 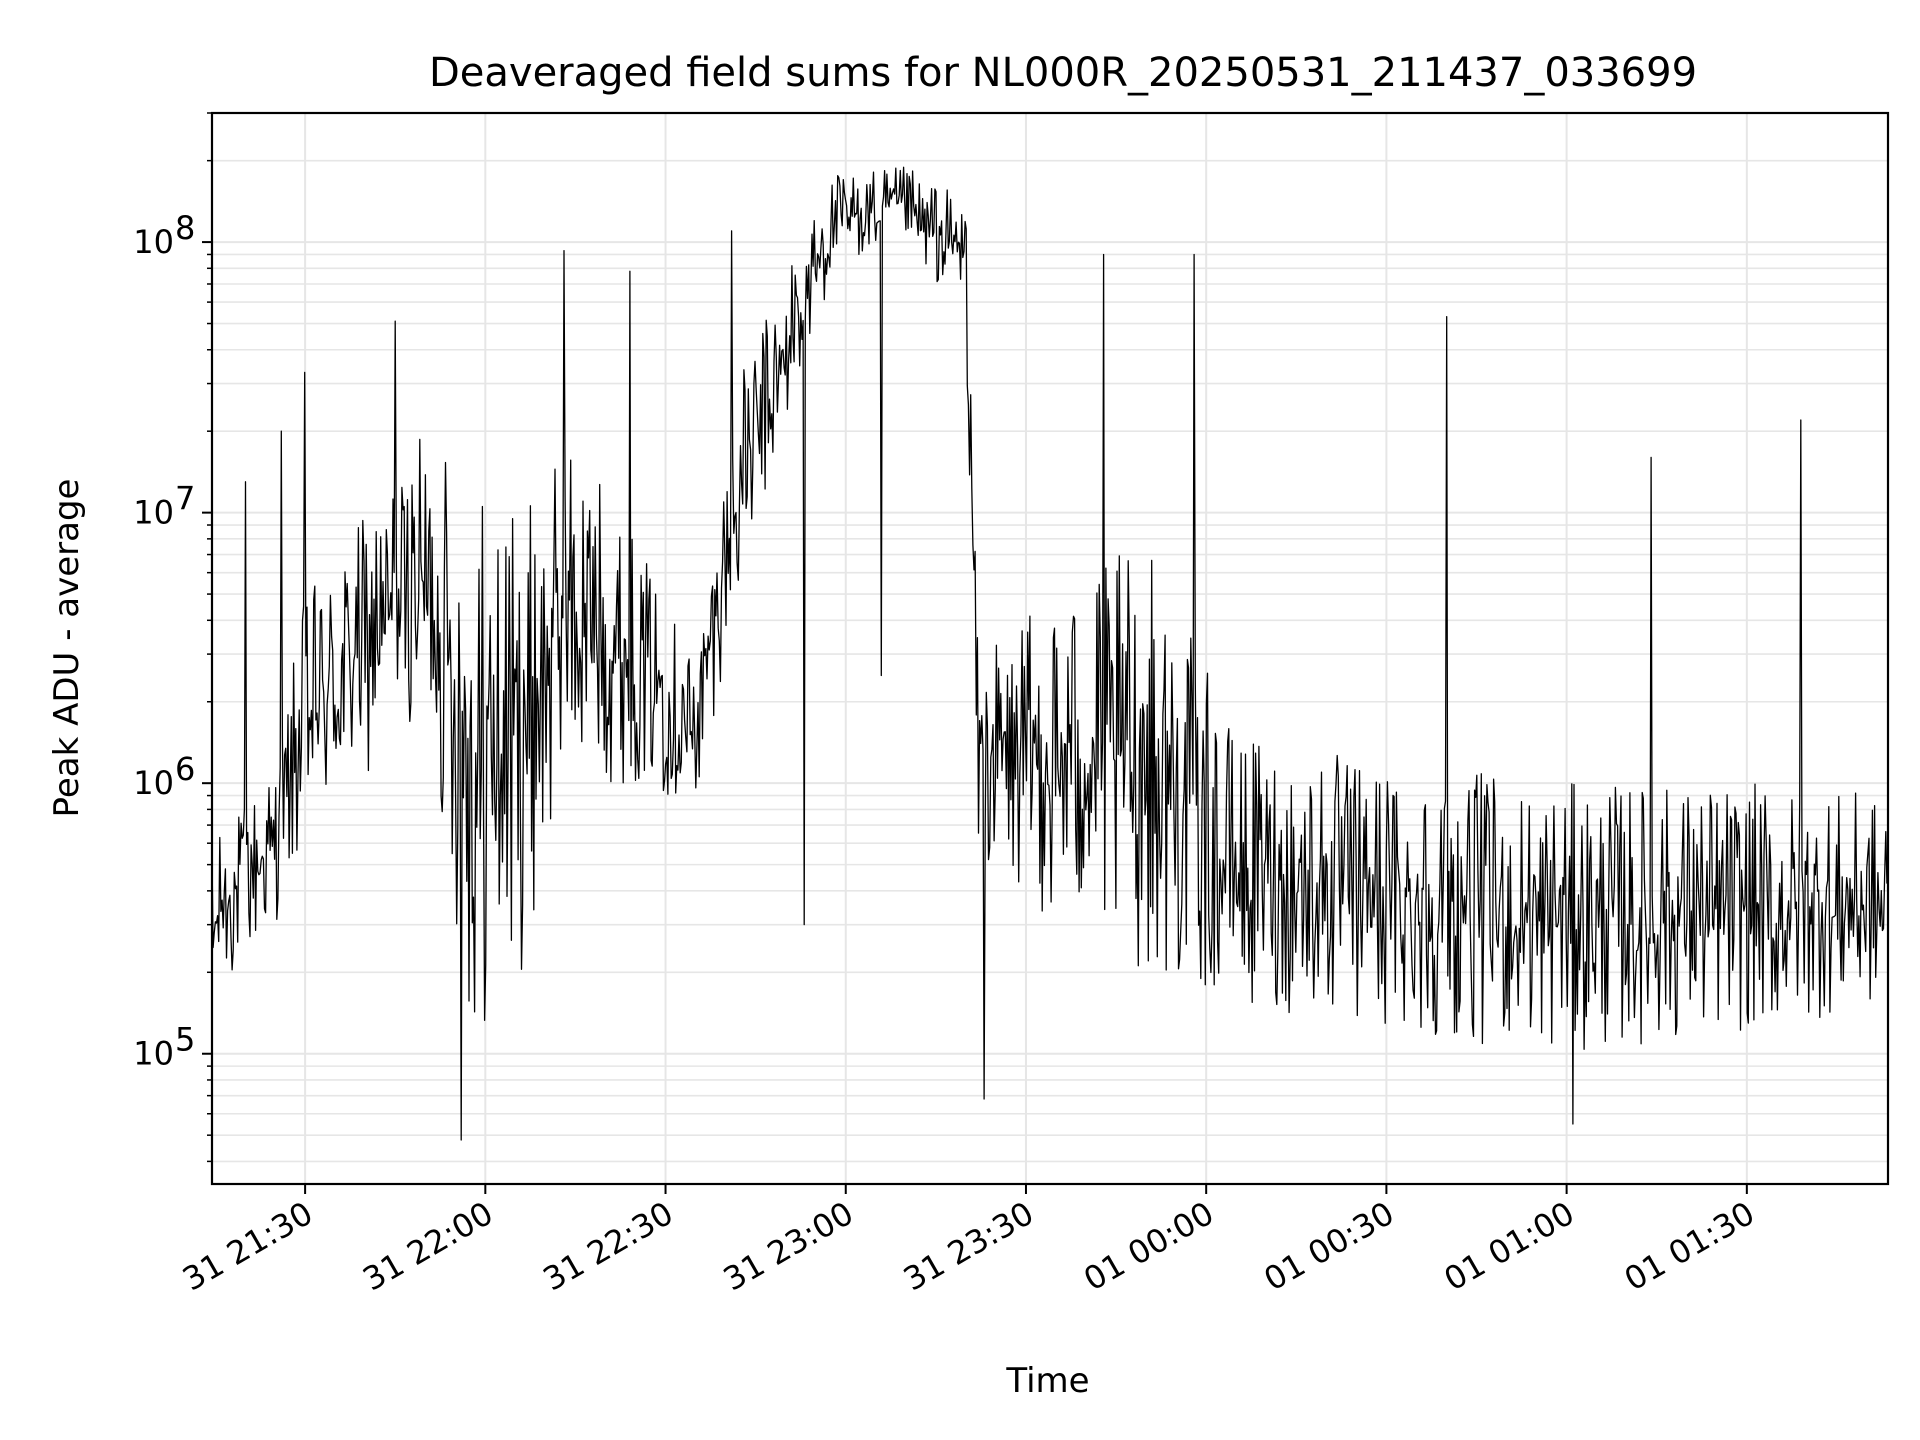 I want to click on x-axis-label: Time, so click(x=1047, y=1381).